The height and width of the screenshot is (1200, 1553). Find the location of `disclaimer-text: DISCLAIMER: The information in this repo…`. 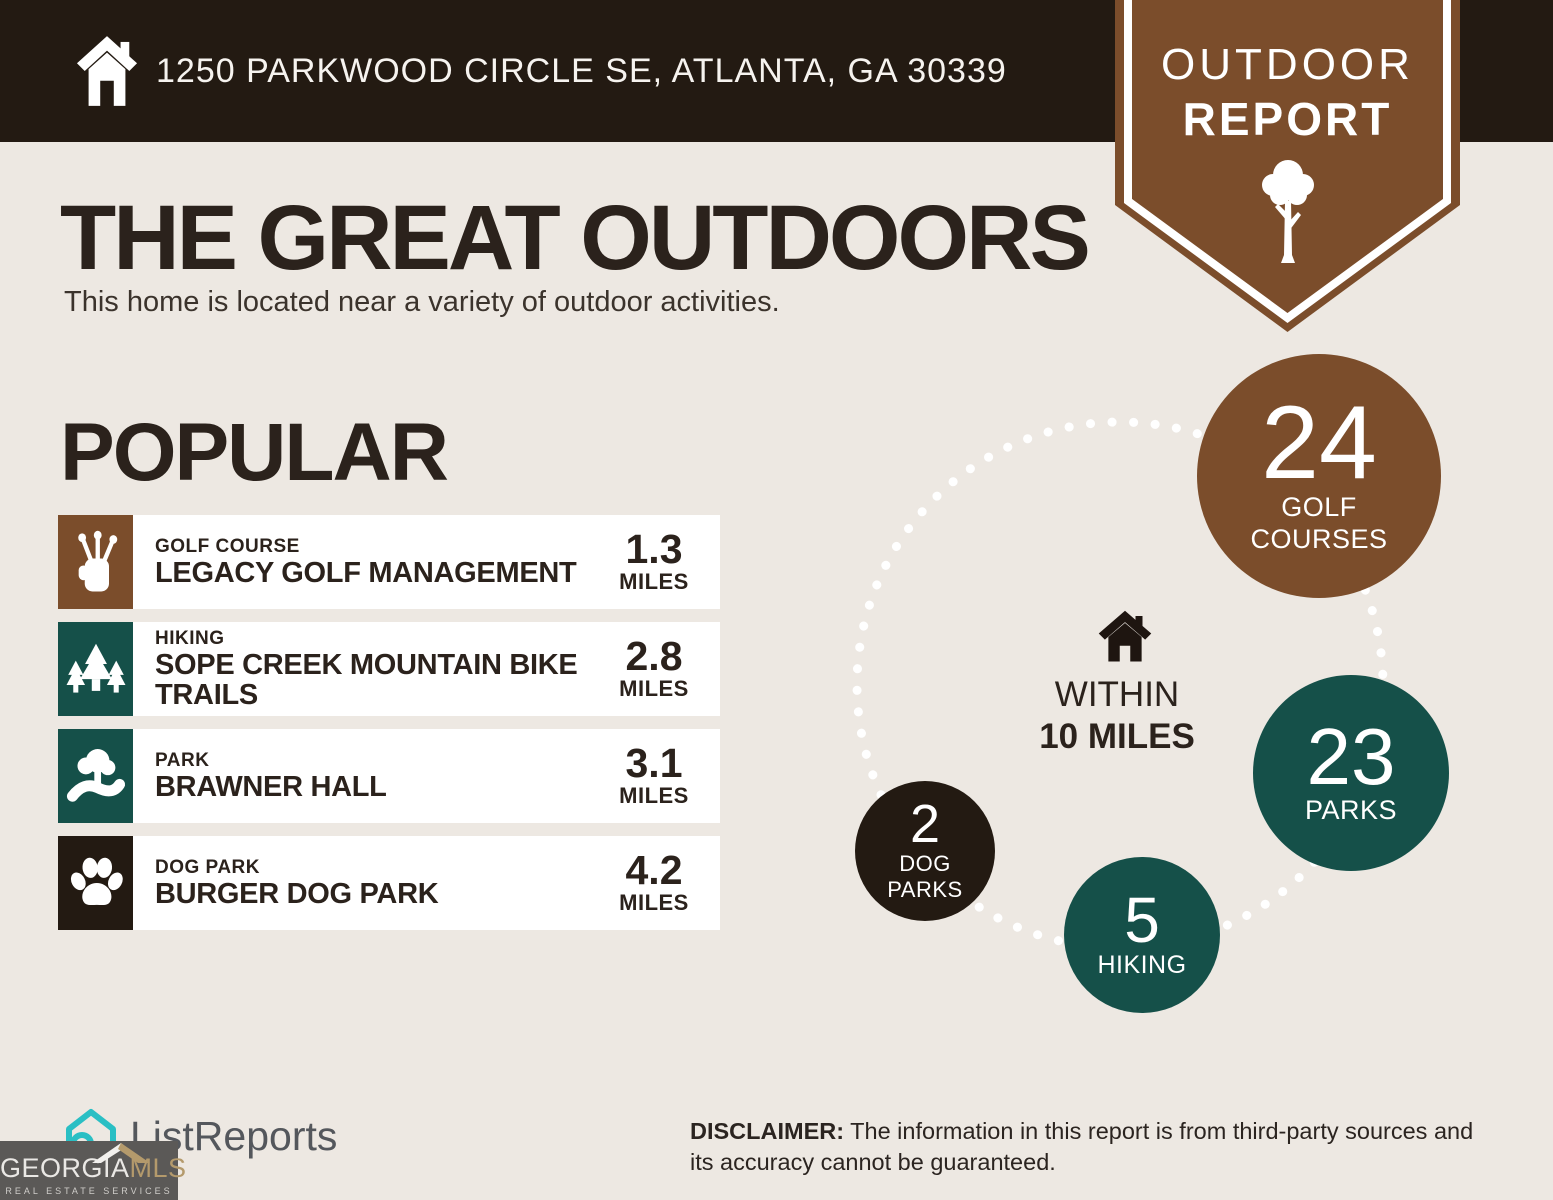

disclaimer-text: DISCLAIMER: The information in this repo… is located at coordinates (1082, 1146).